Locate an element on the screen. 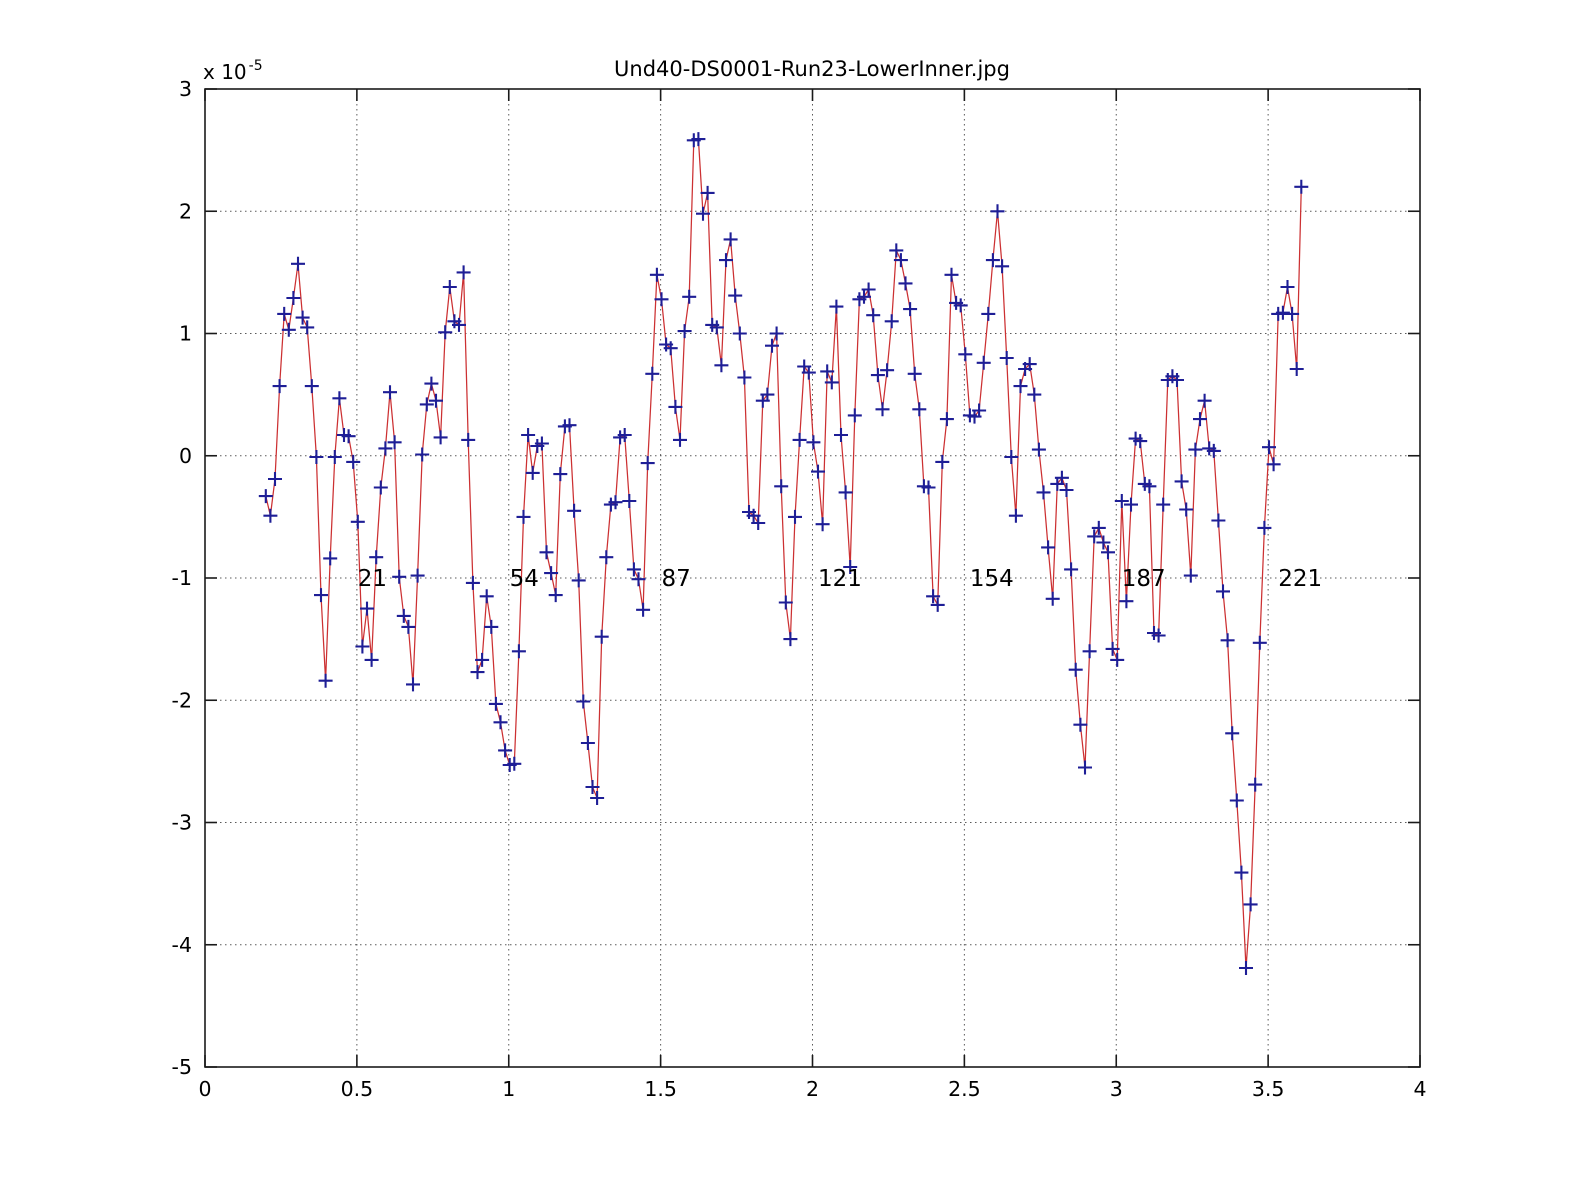 The image size is (1575, 1200). x-tick-label: 4 is located at coordinates (1419, 1089).